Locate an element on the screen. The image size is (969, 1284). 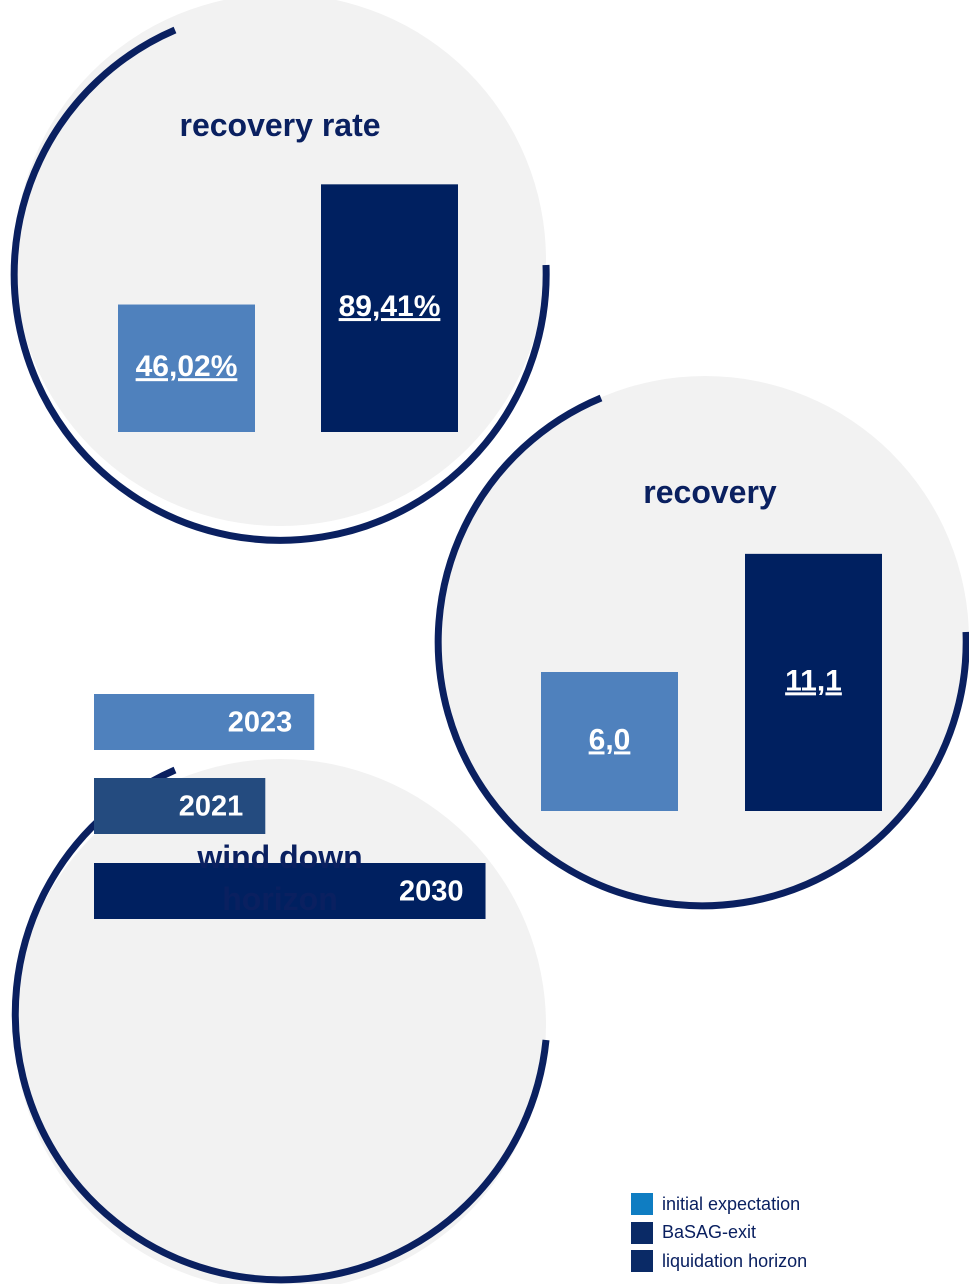
value-label: 89,41% is located at coordinates (390, 306).